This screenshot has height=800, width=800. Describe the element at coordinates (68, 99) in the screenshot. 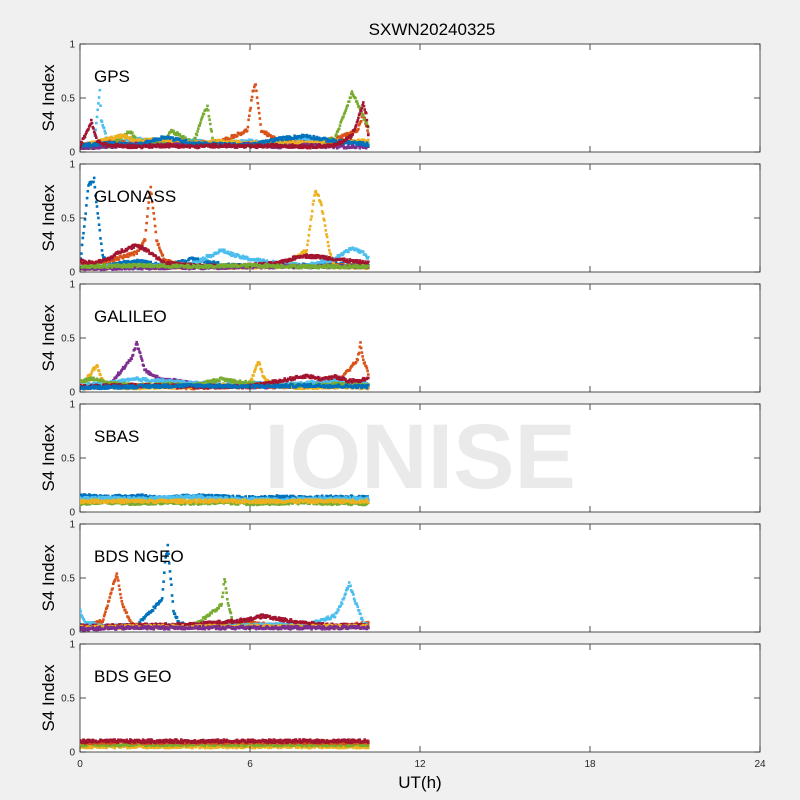

I see `y-tick-label: 0.5` at that location.